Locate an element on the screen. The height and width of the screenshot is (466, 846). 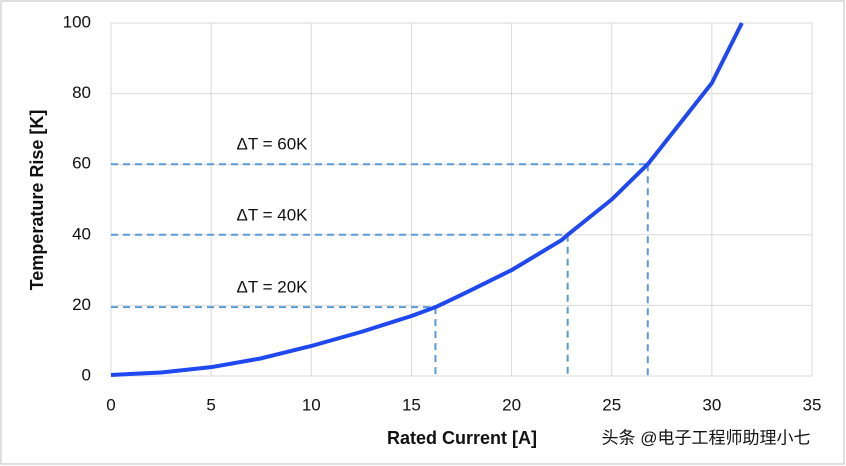
y-tick-label: 40 is located at coordinates (81, 233).